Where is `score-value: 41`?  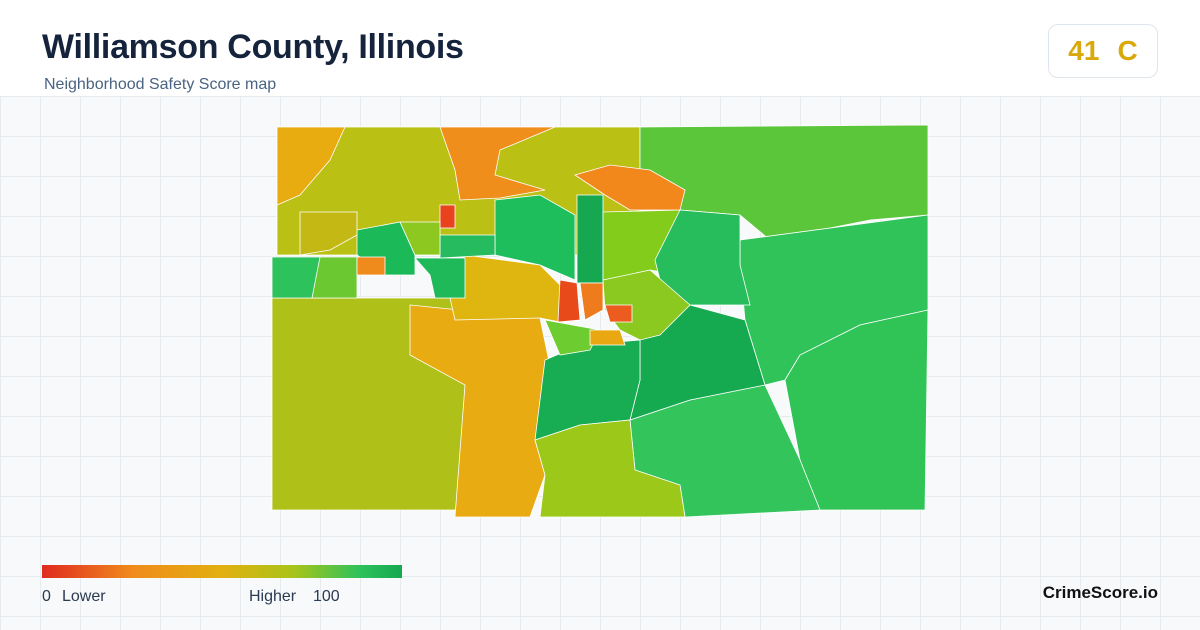
score-value: 41 is located at coordinates (1084, 50).